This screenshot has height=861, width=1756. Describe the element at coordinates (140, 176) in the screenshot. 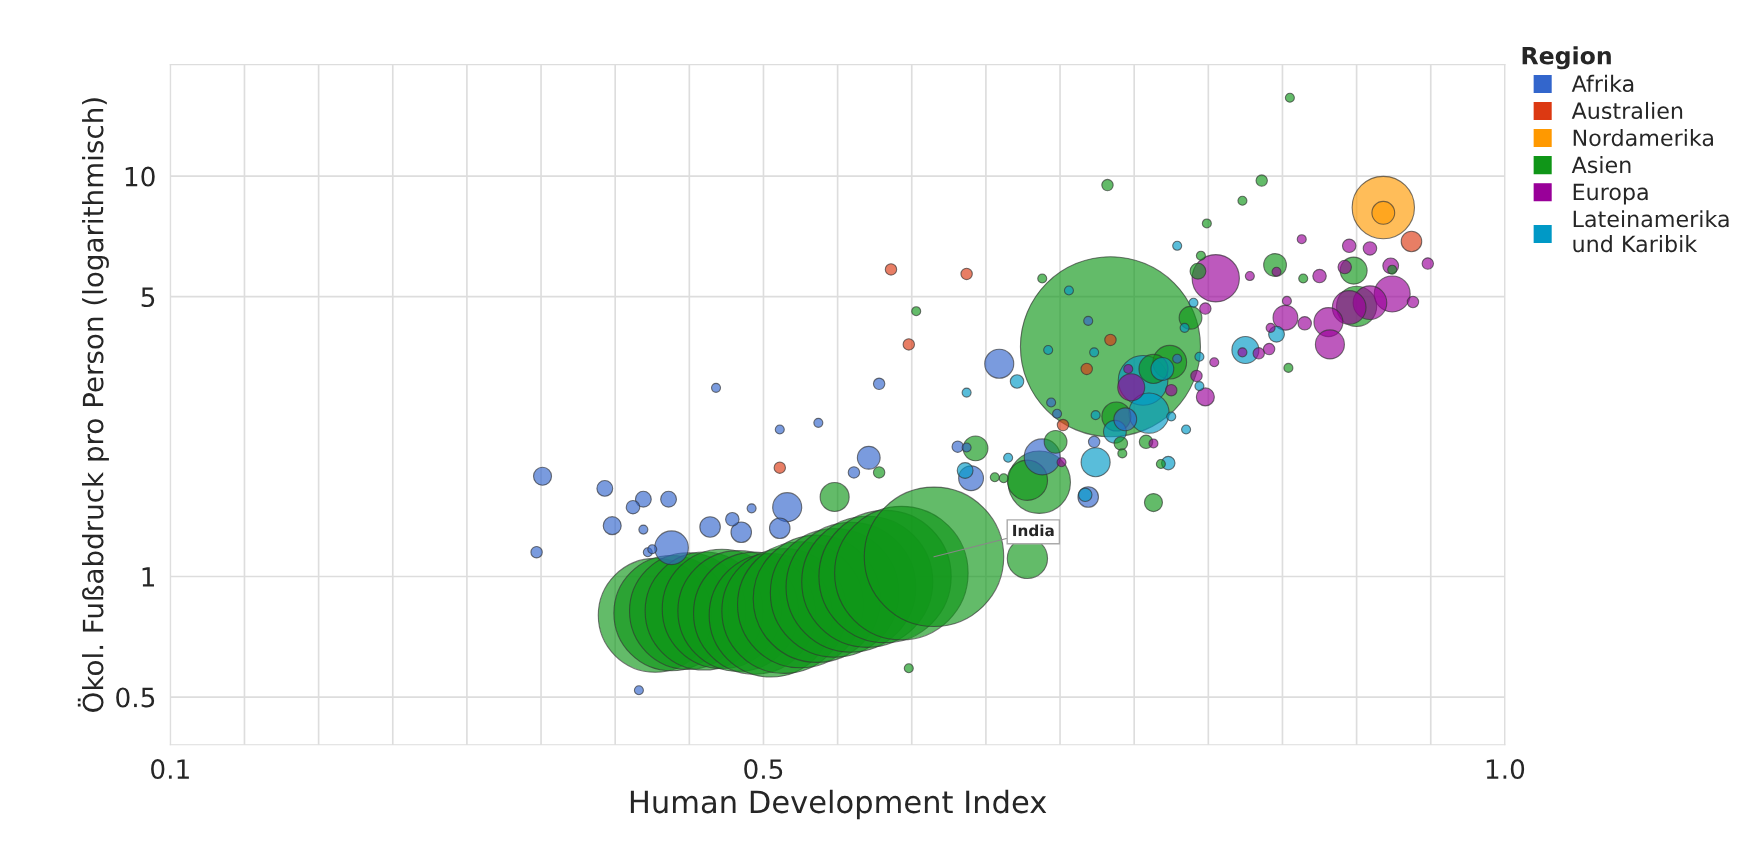

I see `y-tick-label: 10` at that location.